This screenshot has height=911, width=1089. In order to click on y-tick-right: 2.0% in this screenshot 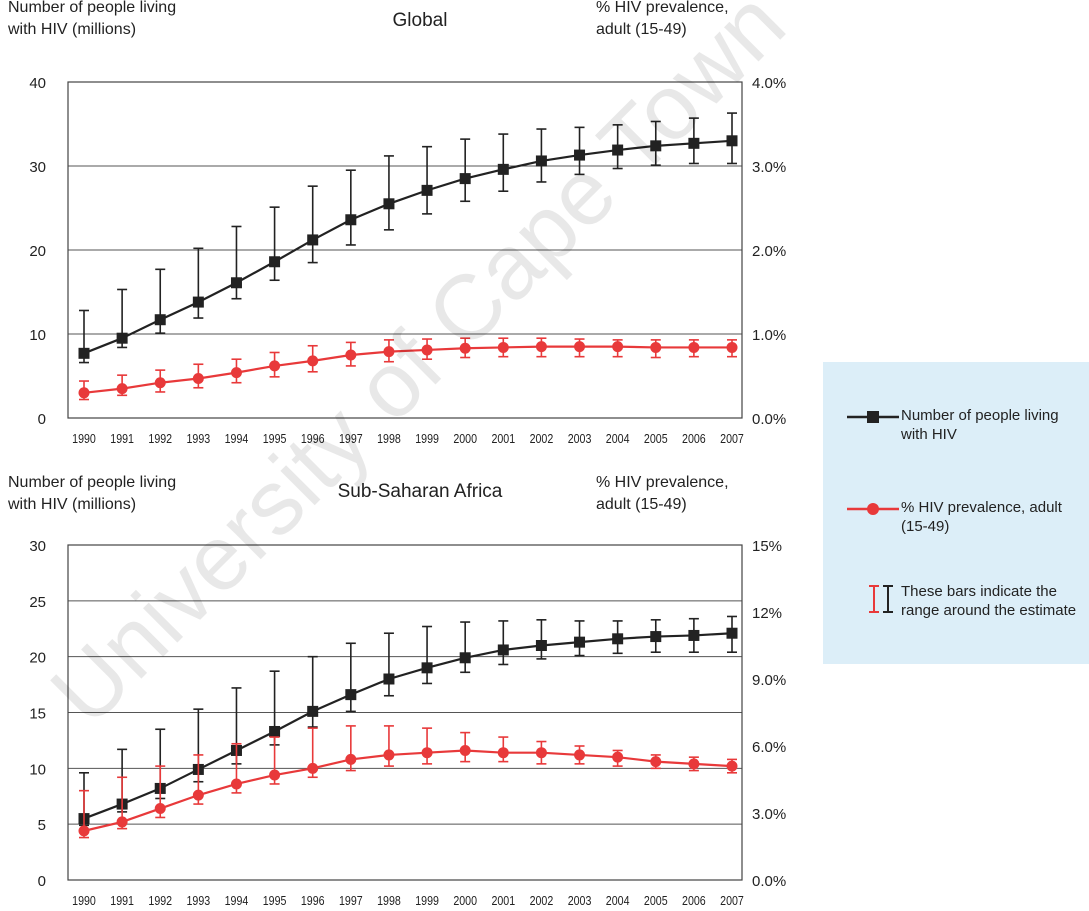, I will do `click(769, 251)`.